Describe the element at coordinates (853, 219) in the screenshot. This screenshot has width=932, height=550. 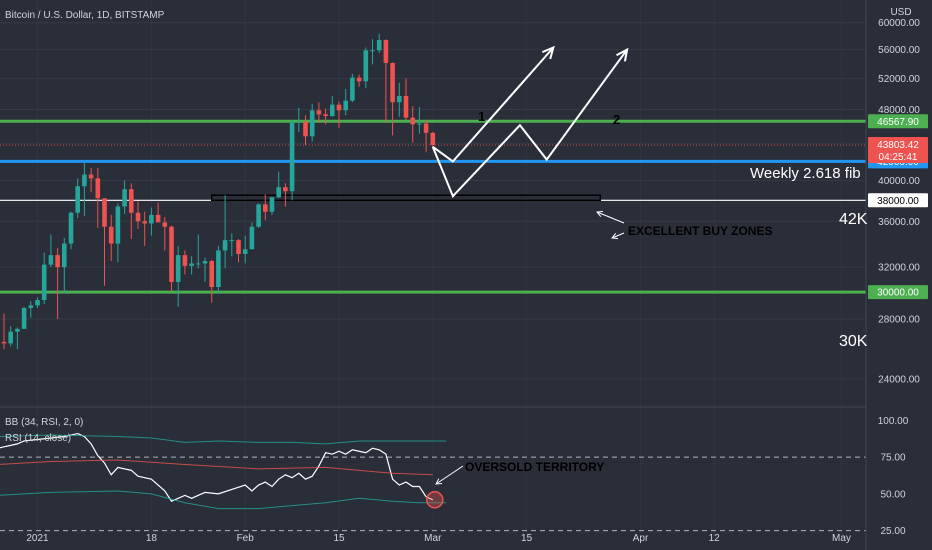
I see `annotation-42k: 42K` at that location.